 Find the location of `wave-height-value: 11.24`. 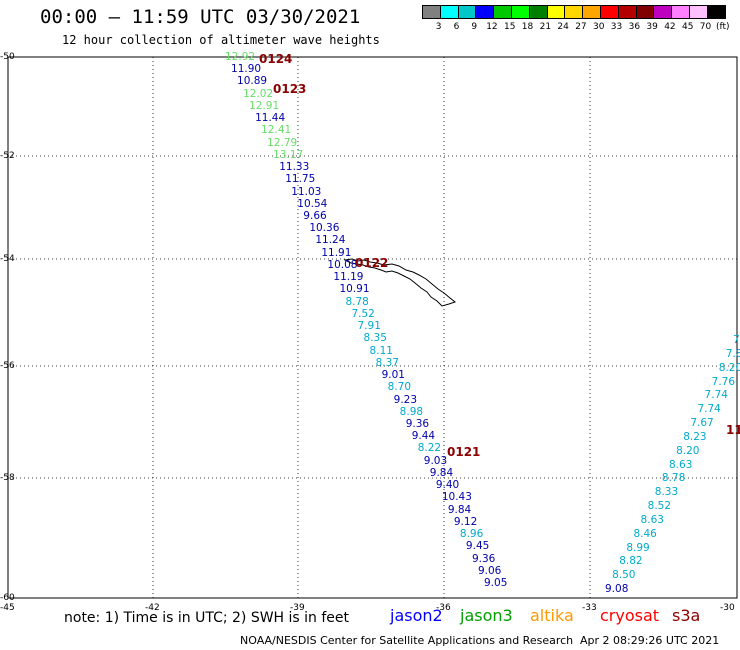

wave-height-value: 11.24 is located at coordinates (330, 240).